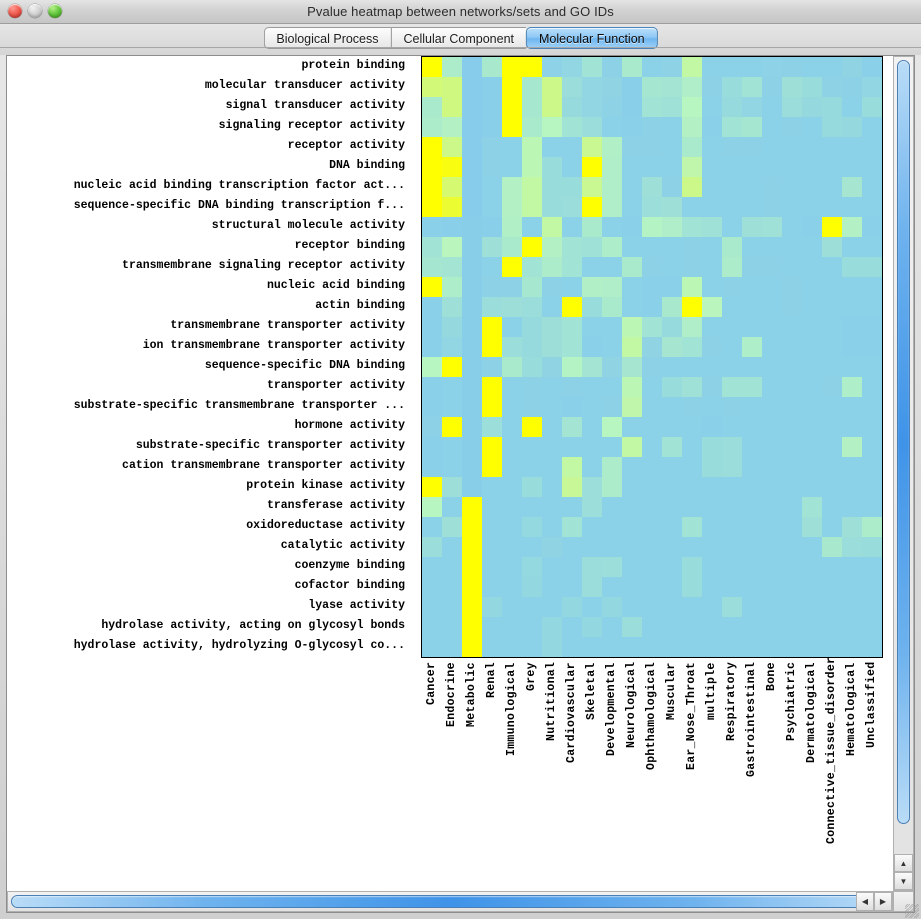 The width and height of the screenshot is (921, 919). I want to click on horizontal-scrollbar: ◀ ▶, so click(450, 901).